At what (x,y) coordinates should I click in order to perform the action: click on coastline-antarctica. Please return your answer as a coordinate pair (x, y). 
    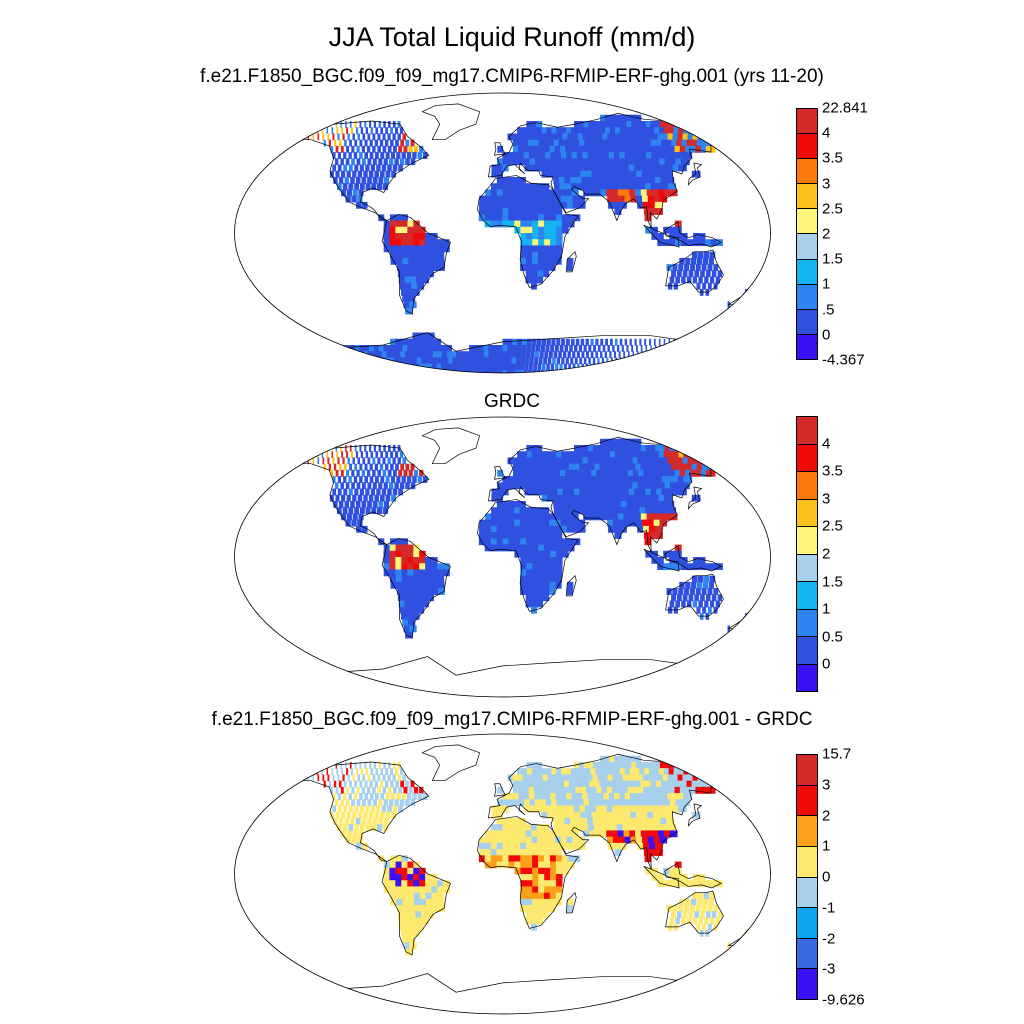
    Looking at the image, I should click on (502, 676).